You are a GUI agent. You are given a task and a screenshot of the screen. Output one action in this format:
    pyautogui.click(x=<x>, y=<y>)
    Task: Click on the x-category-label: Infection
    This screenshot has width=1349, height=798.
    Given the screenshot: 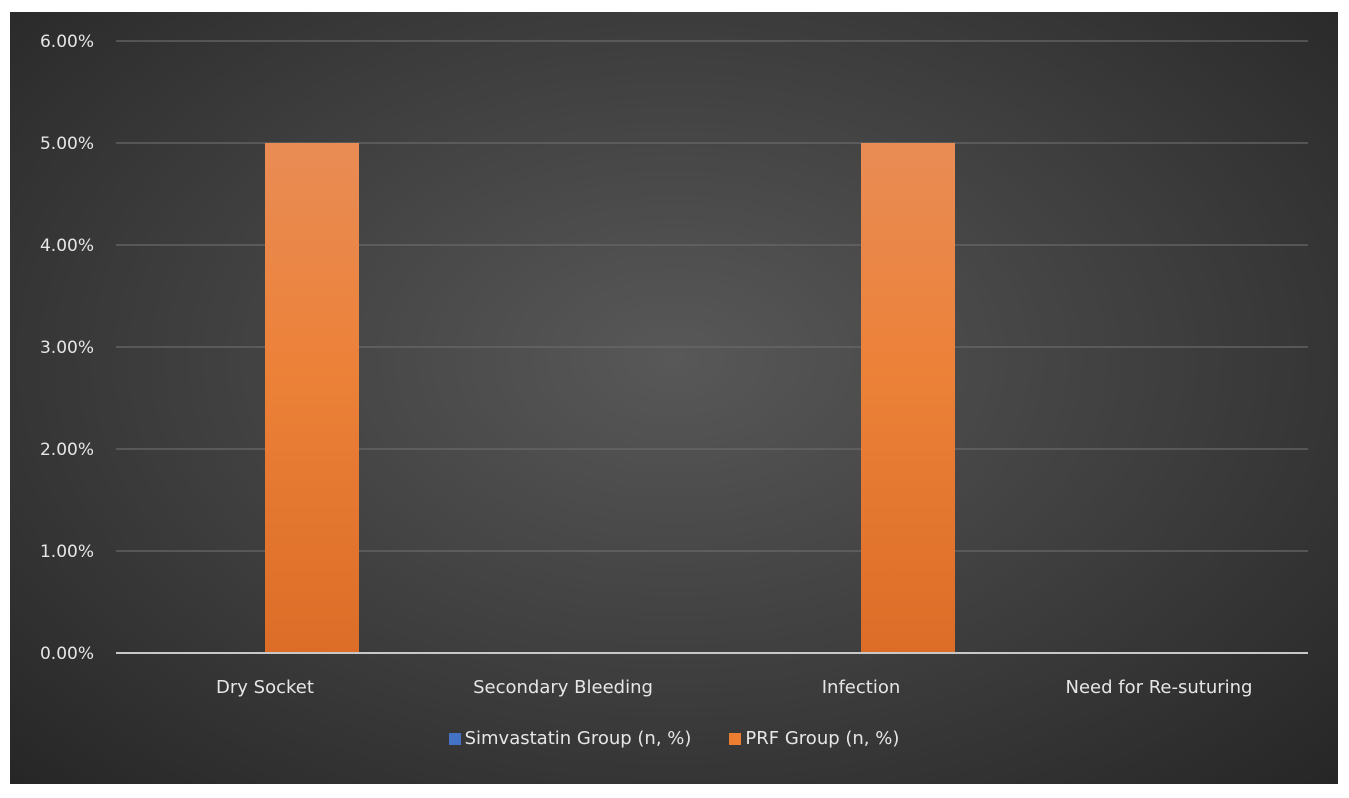 What is the action you would take?
    pyautogui.click(x=861, y=687)
    